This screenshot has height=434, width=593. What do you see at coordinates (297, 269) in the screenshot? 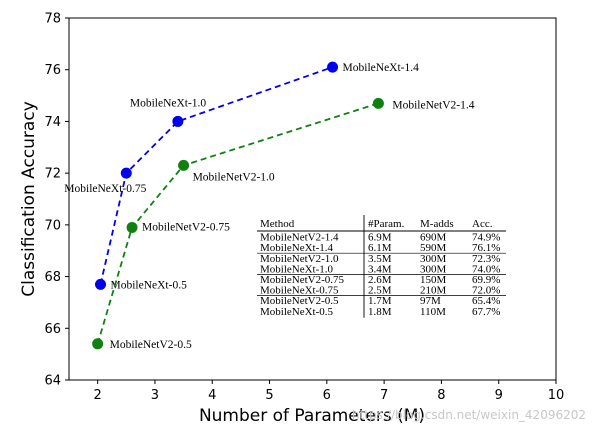
I see `table-cell: MobileNeXt-1.0` at bounding box center [297, 269].